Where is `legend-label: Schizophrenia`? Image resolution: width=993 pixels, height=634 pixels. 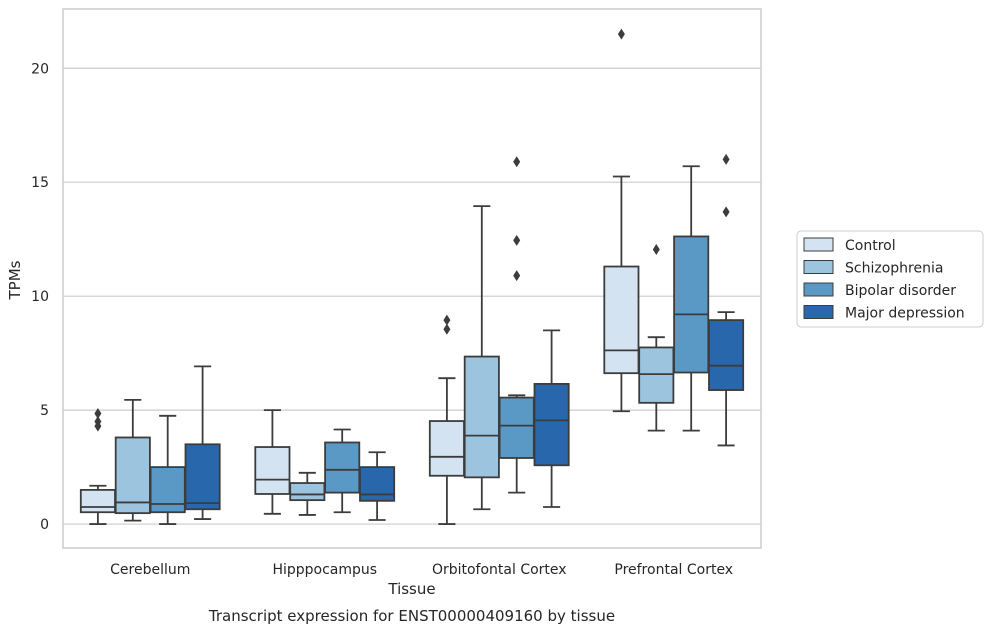
legend-label: Schizophrenia is located at coordinates (894, 269).